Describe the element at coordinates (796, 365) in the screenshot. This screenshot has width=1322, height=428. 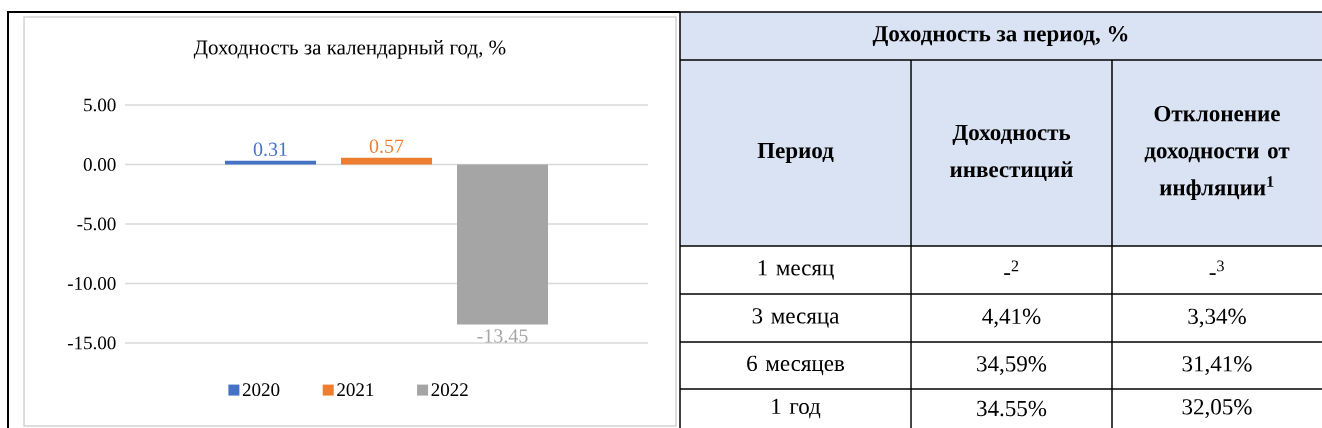
I see `text: 6 месяцев` at that location.